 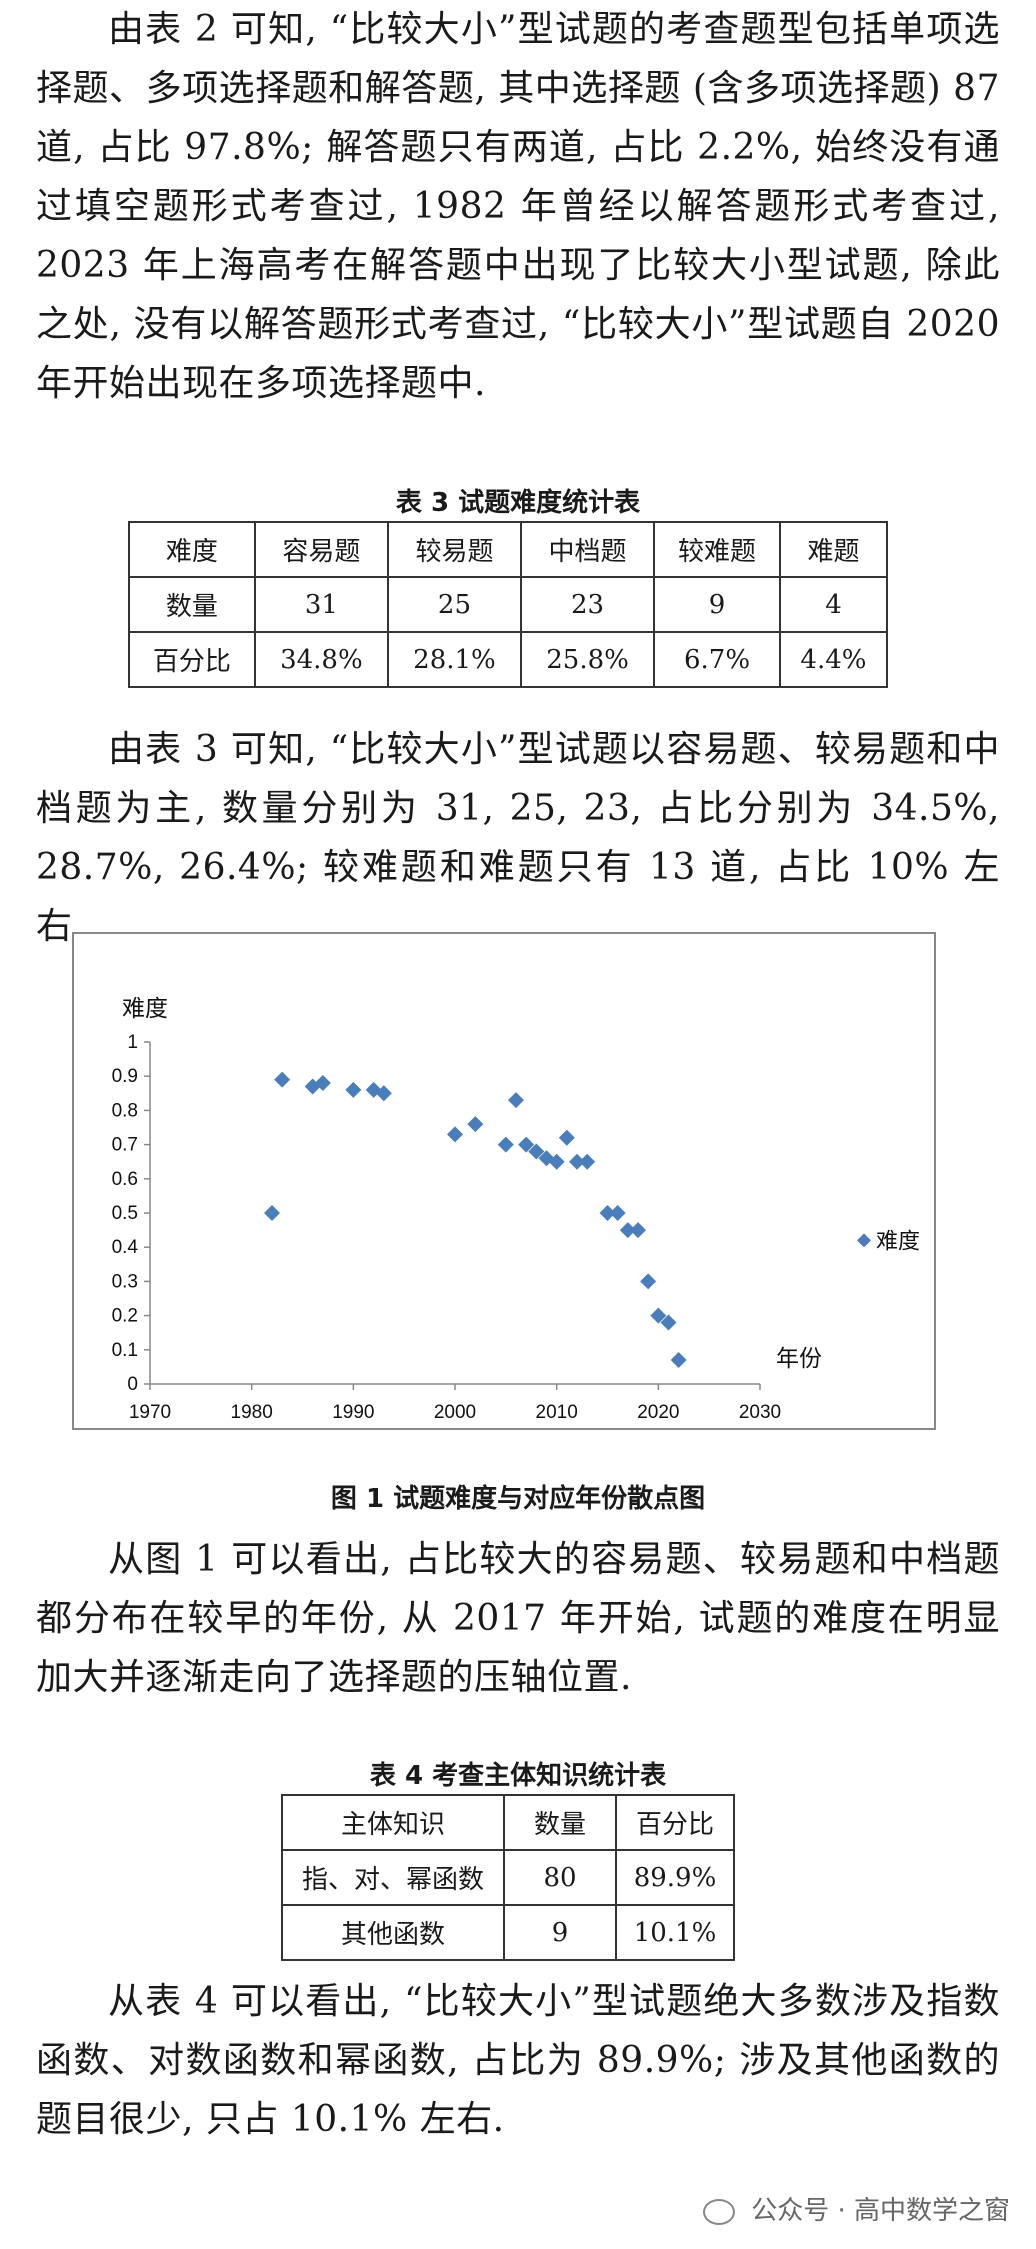 What do you see at coordinates (321, 659) in the screenshot?
I see `table-cell: 34.8%` at bounding box center [321, 659].